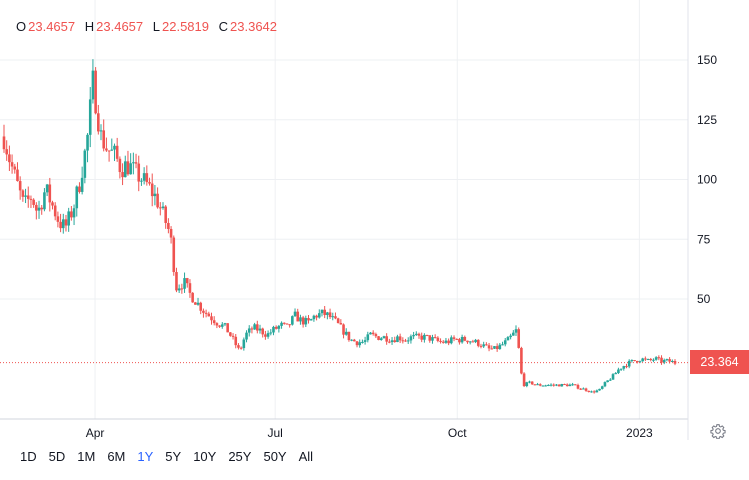 The image size is (749, 480). What do you see at coordinates (205, 456) in the screenshot?
I see `range-button-10y: 10Y` at bounding box center [205, 456].